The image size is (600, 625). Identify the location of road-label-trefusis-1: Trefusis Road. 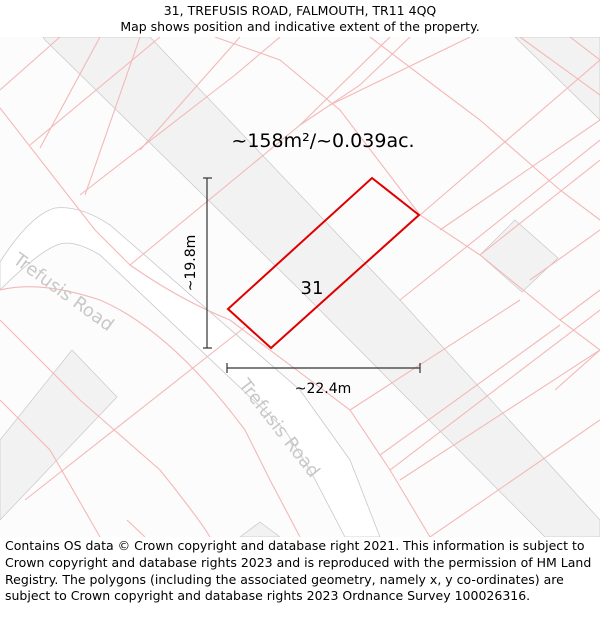
(62, 291).